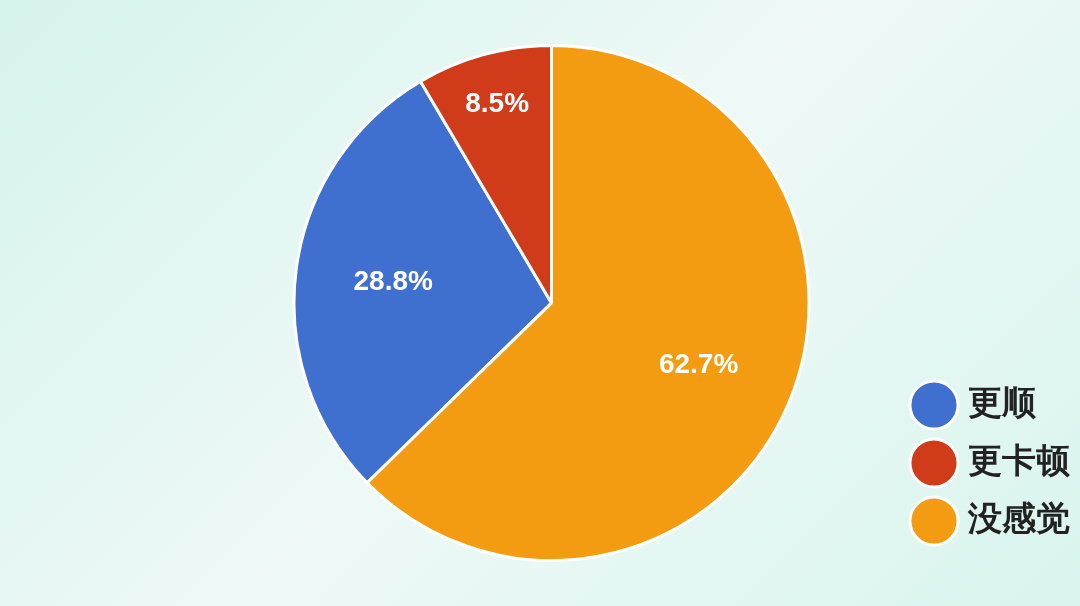 Image resolution: width=1080 pixels, height=606 pixels. What do you see at coordinates (1002, 401) in the screenshot?
I see `legend-label: 更顺` at bounding box center [1002, 401].